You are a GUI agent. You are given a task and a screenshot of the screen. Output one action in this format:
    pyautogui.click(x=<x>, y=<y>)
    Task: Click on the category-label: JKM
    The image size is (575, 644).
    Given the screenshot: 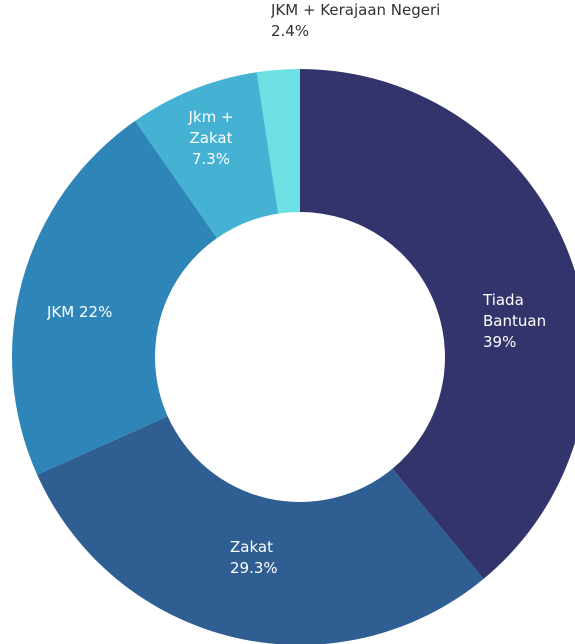 What is the action you would take?
    pyautogui.click(x=61, y=312)
    